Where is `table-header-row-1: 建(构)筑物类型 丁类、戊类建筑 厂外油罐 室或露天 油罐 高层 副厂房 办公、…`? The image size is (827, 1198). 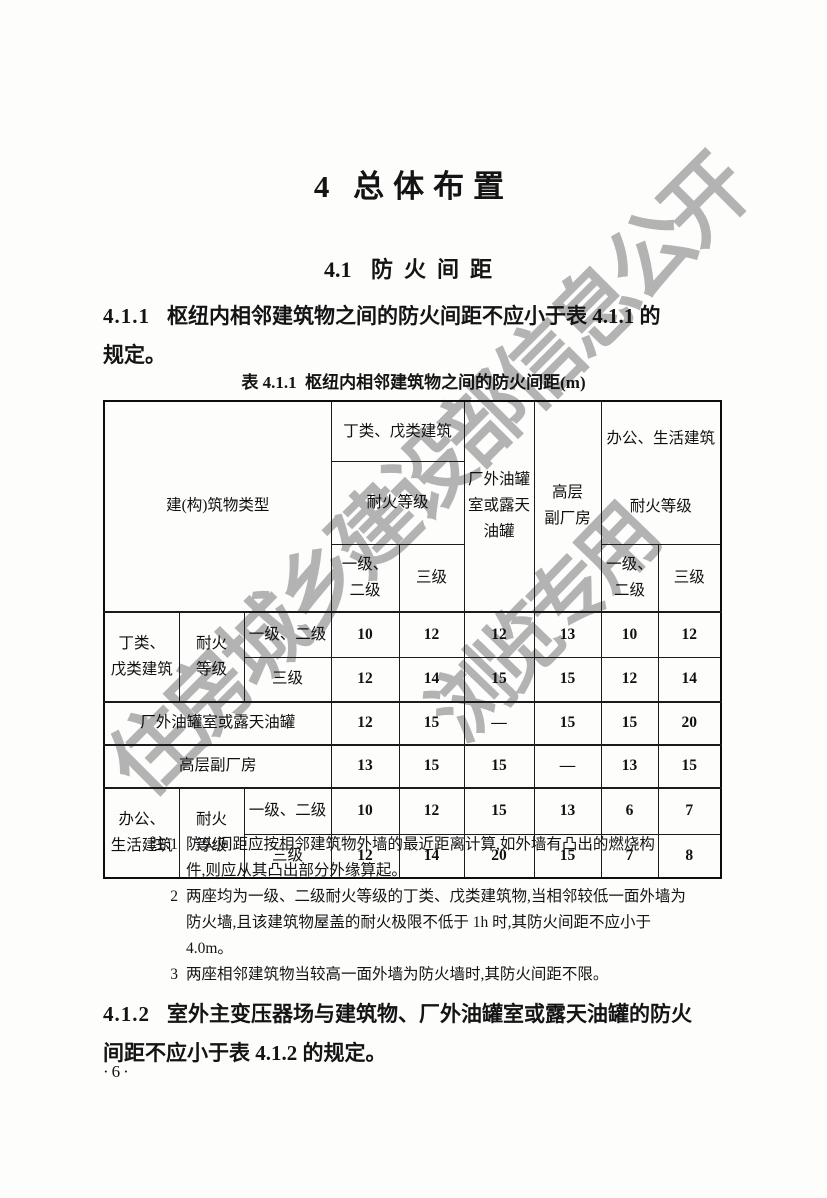 table-header-row-1: 建(构)筑物类型 丁类、戊类建筑 厂外油罐 室或露天 油罐 高层 副厂房 办公、… is located at coordinates (412, 506).